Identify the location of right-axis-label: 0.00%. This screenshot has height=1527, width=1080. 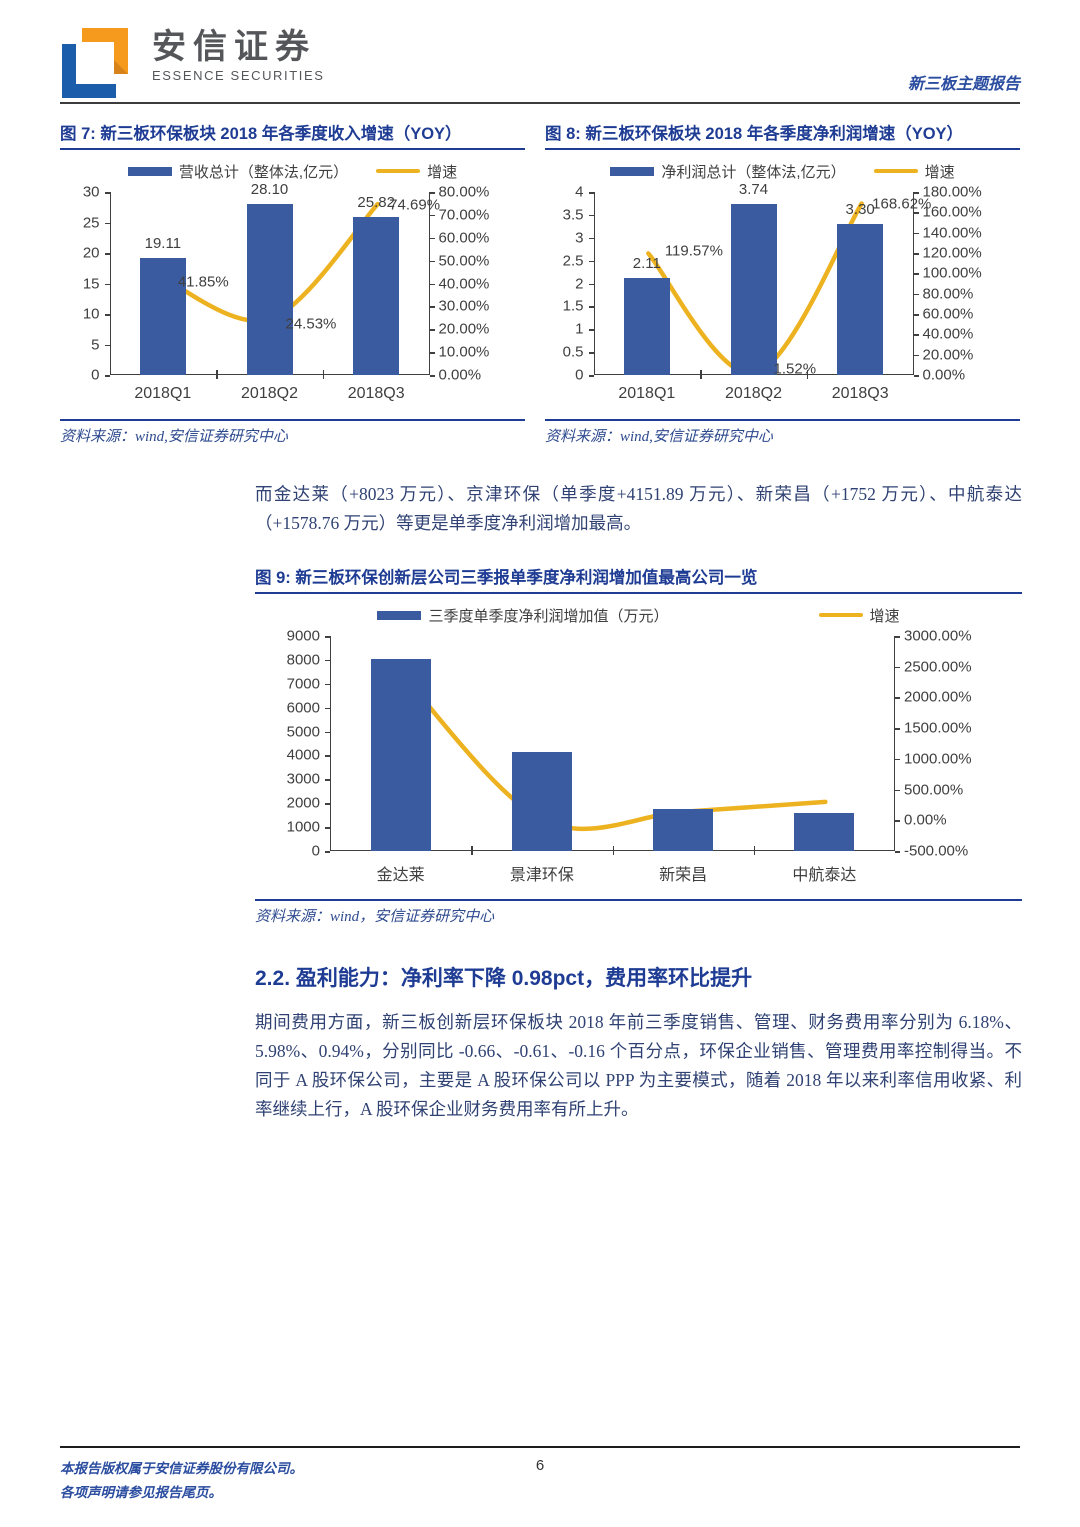
(460, 375).